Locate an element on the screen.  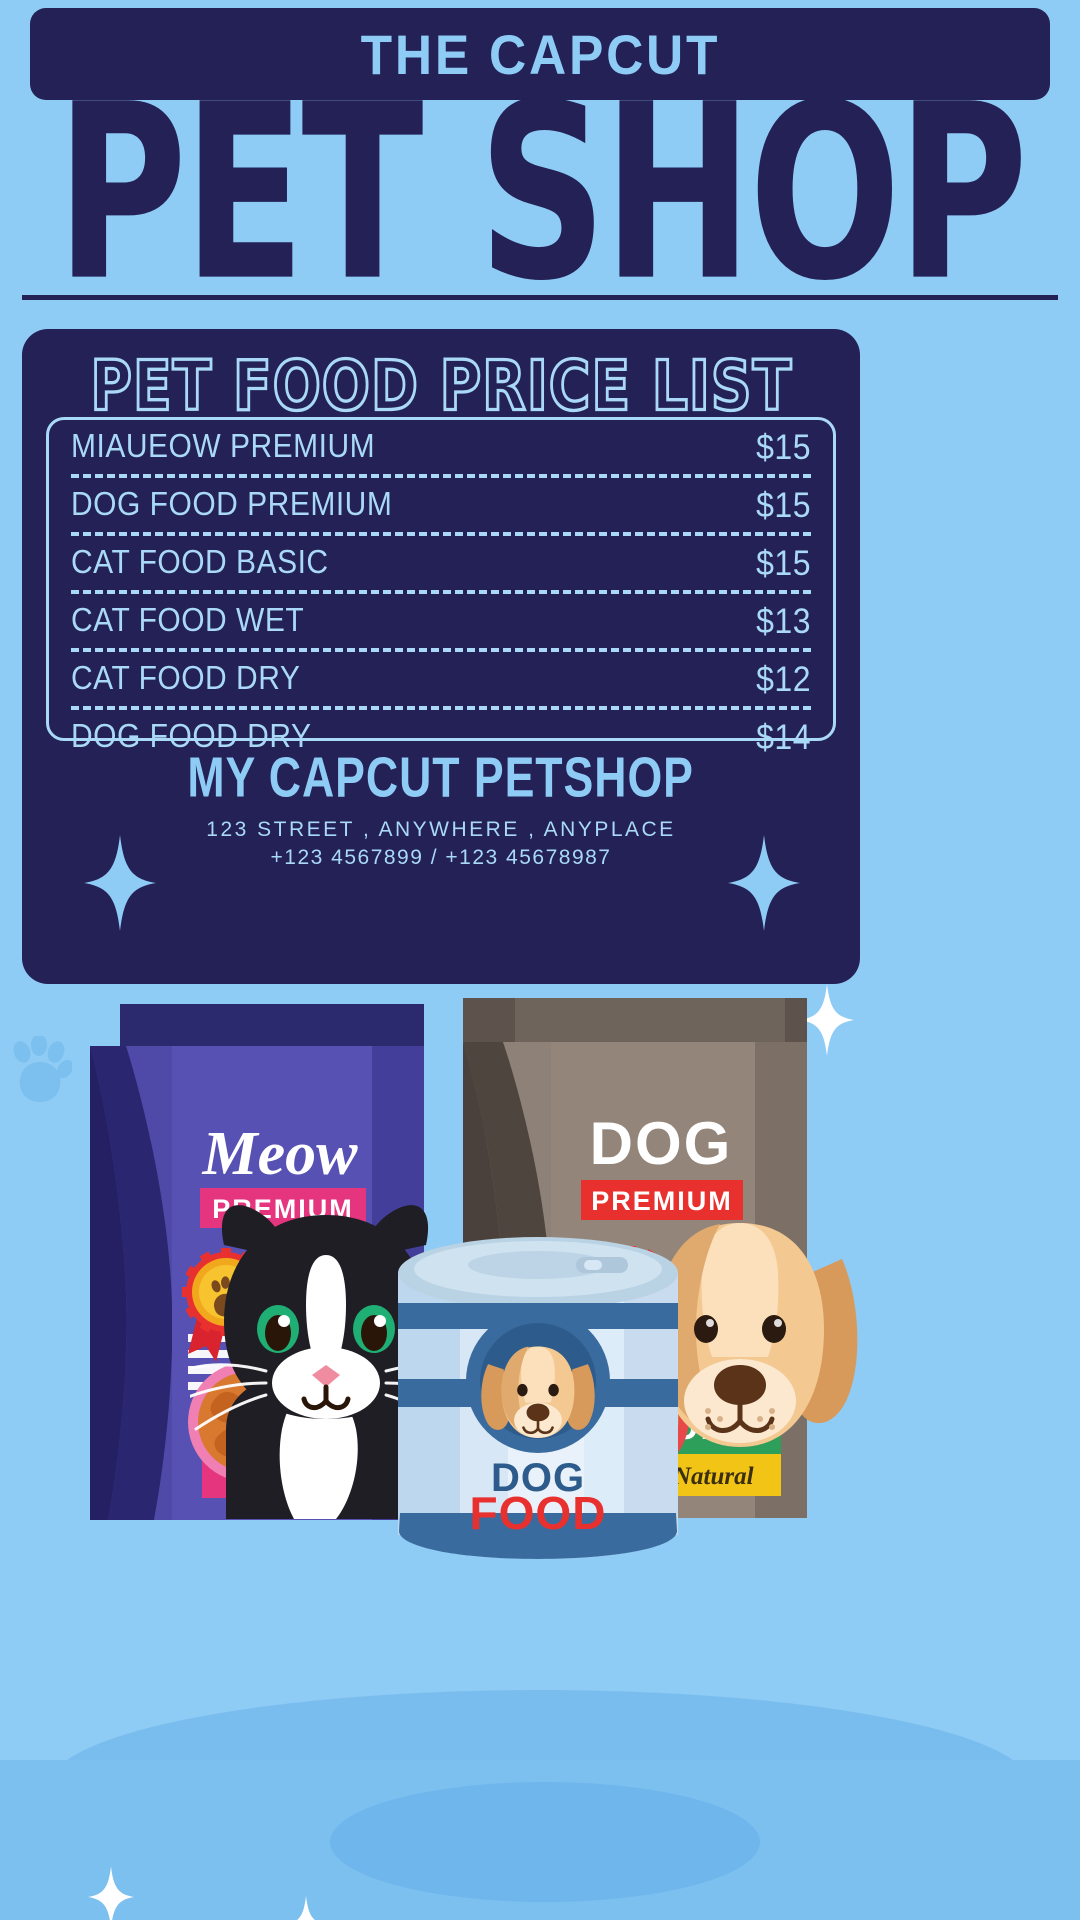
price-list-heading: PET FOOD PRICE LIST is located at coordinates (441, 386).